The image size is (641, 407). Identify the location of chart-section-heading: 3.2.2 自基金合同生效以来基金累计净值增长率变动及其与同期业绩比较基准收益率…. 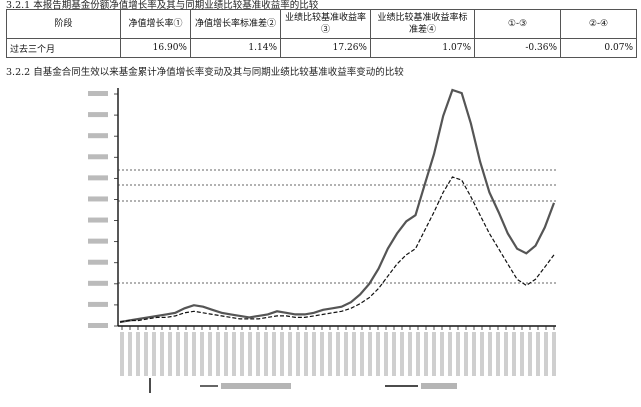
(205, 72).